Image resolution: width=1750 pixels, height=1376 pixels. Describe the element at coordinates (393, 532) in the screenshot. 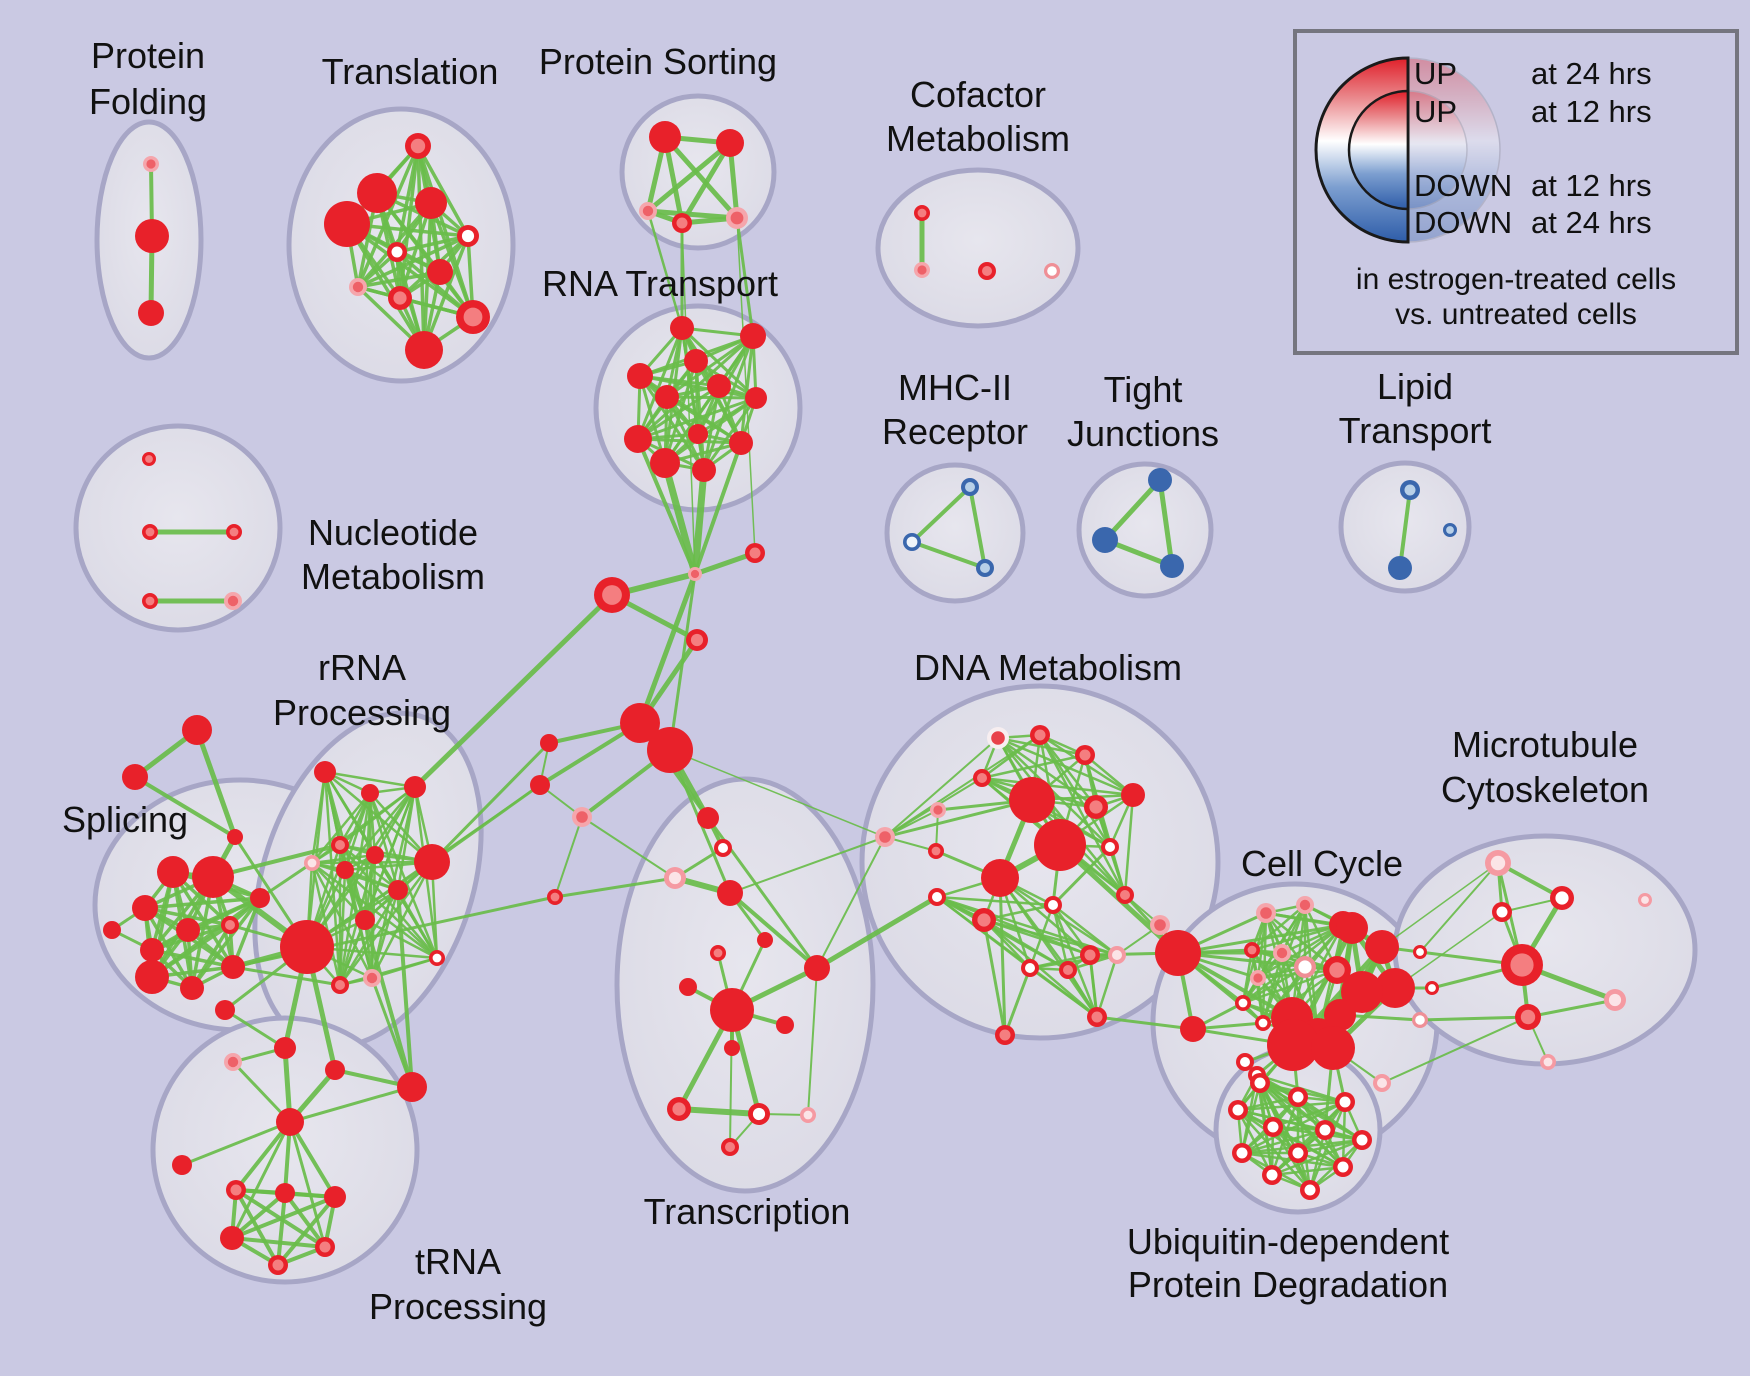

I see `cluster-label-nucleotide-metabolism: Nucleotide` at that location.